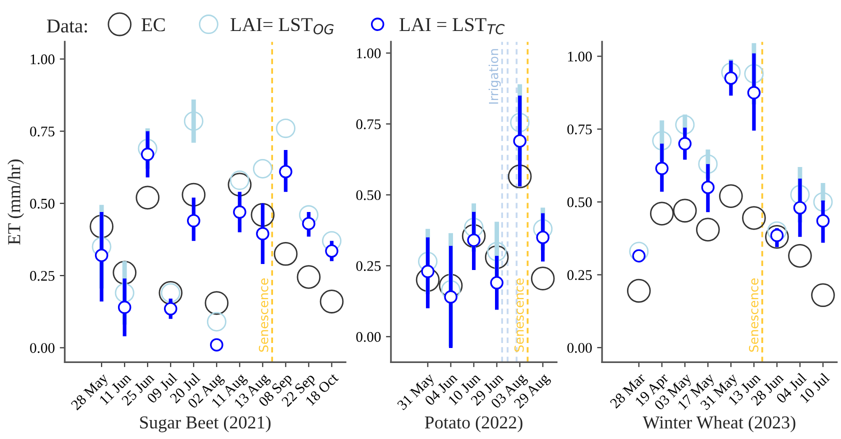 This screenshot has width=841, height=439. I want to click on x-axis-title: Winter Wheat (2023), so click(719, 424).